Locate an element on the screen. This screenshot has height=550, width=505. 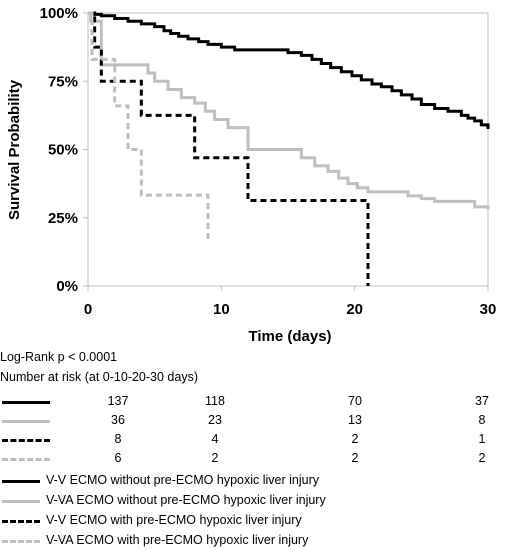
x-tick-label: 0 is located at coordinates (88, 309).